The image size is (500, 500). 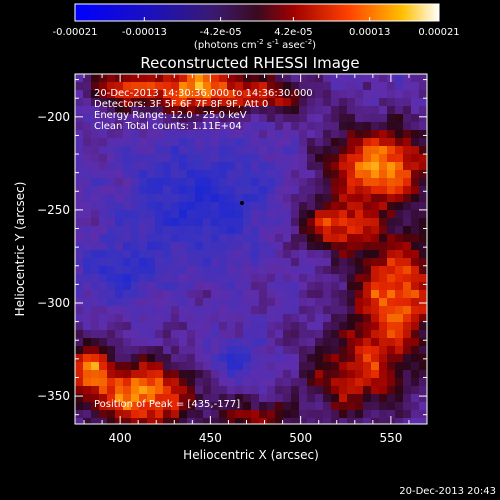 I want to click on x-tick-label: 400, so click(x=120, y=438).